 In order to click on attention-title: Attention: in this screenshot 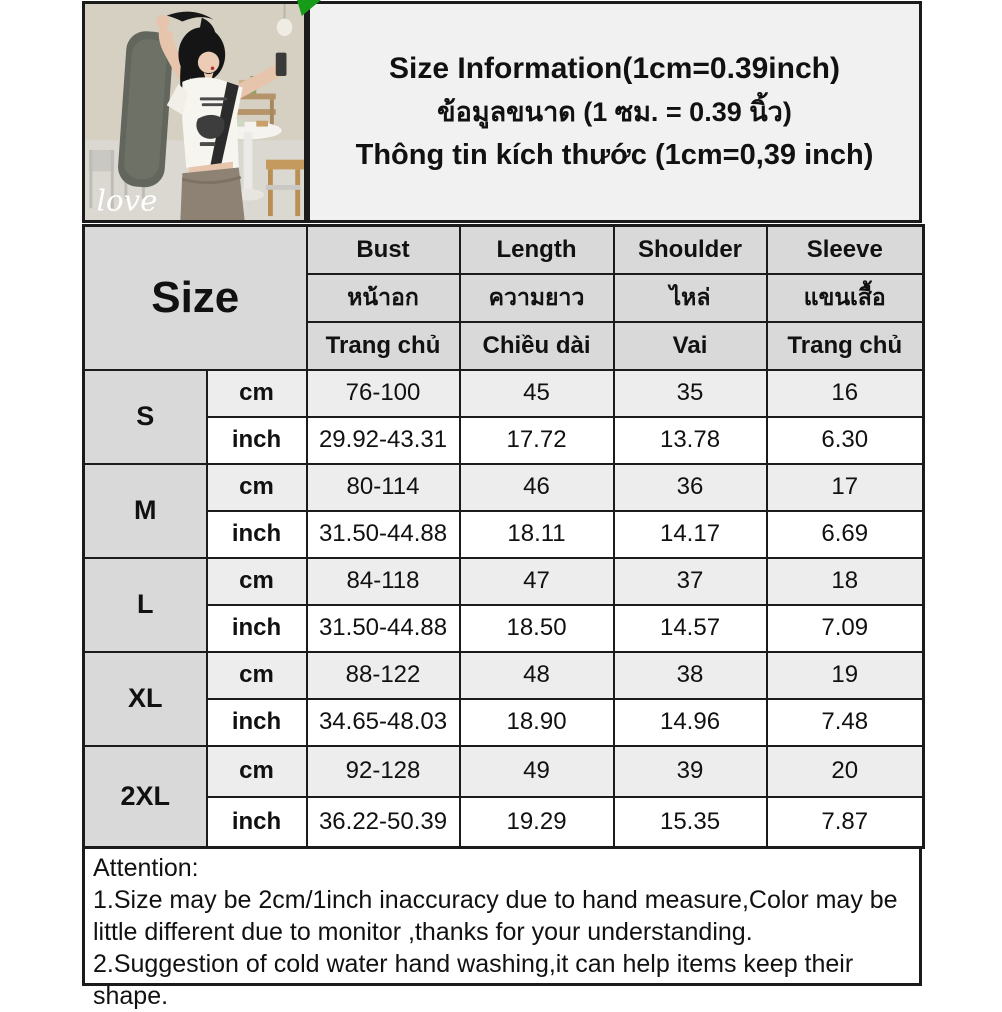, I will do `click(146, 868)`.